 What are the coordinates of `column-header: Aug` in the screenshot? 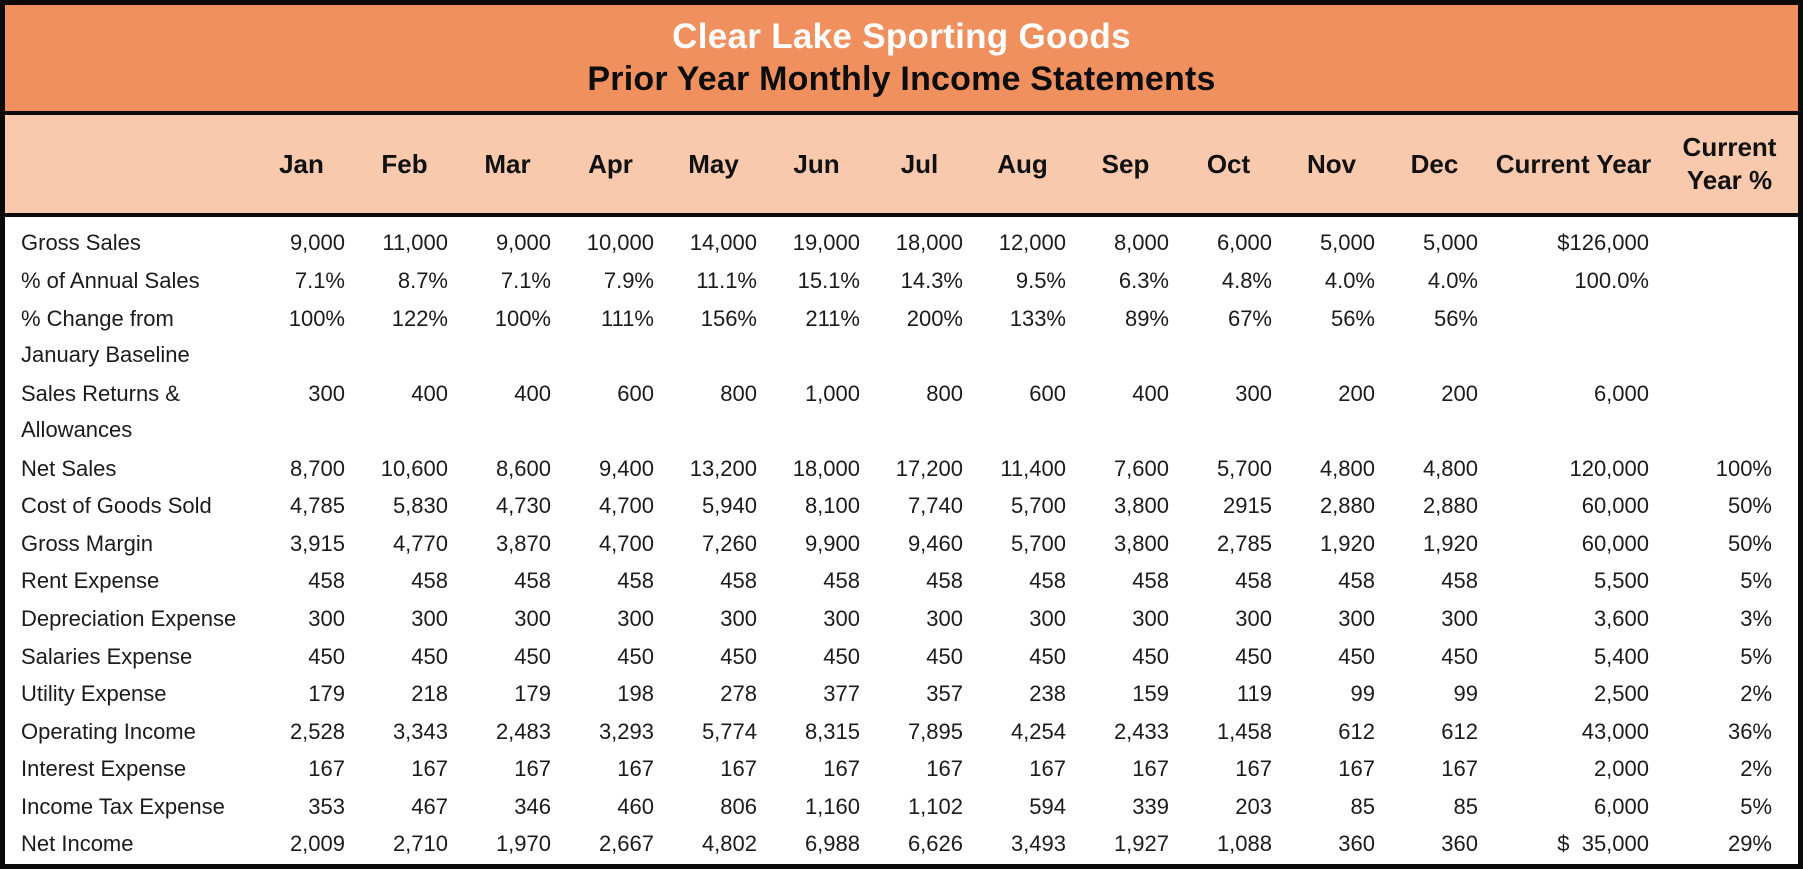 It's located at (1022, 166).